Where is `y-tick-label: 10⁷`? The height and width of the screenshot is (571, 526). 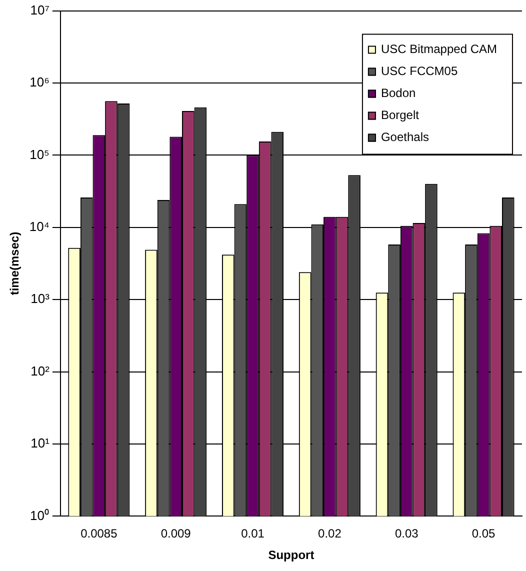
y-tick-label: 10⁷ is located at coordinates (40, 10).